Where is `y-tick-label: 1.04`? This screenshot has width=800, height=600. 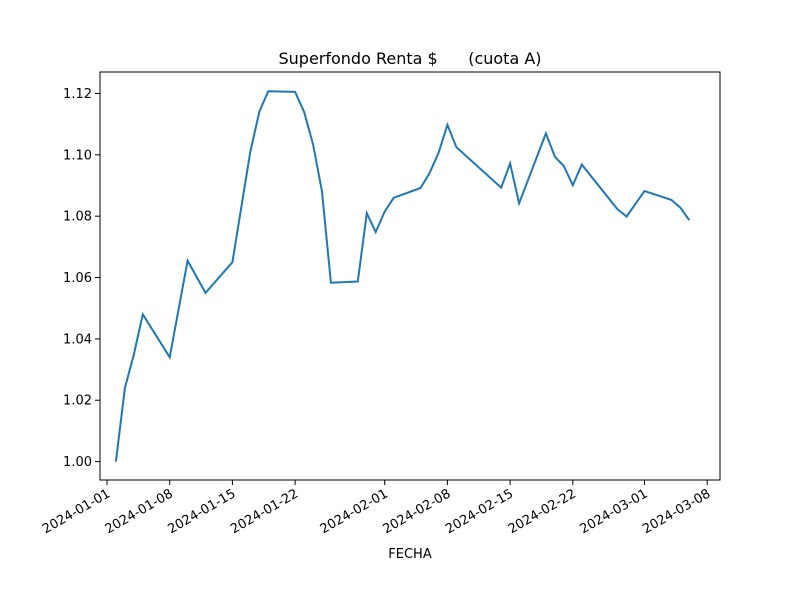 y-tick-label: 1.04 is located at coordinates (77, 339).